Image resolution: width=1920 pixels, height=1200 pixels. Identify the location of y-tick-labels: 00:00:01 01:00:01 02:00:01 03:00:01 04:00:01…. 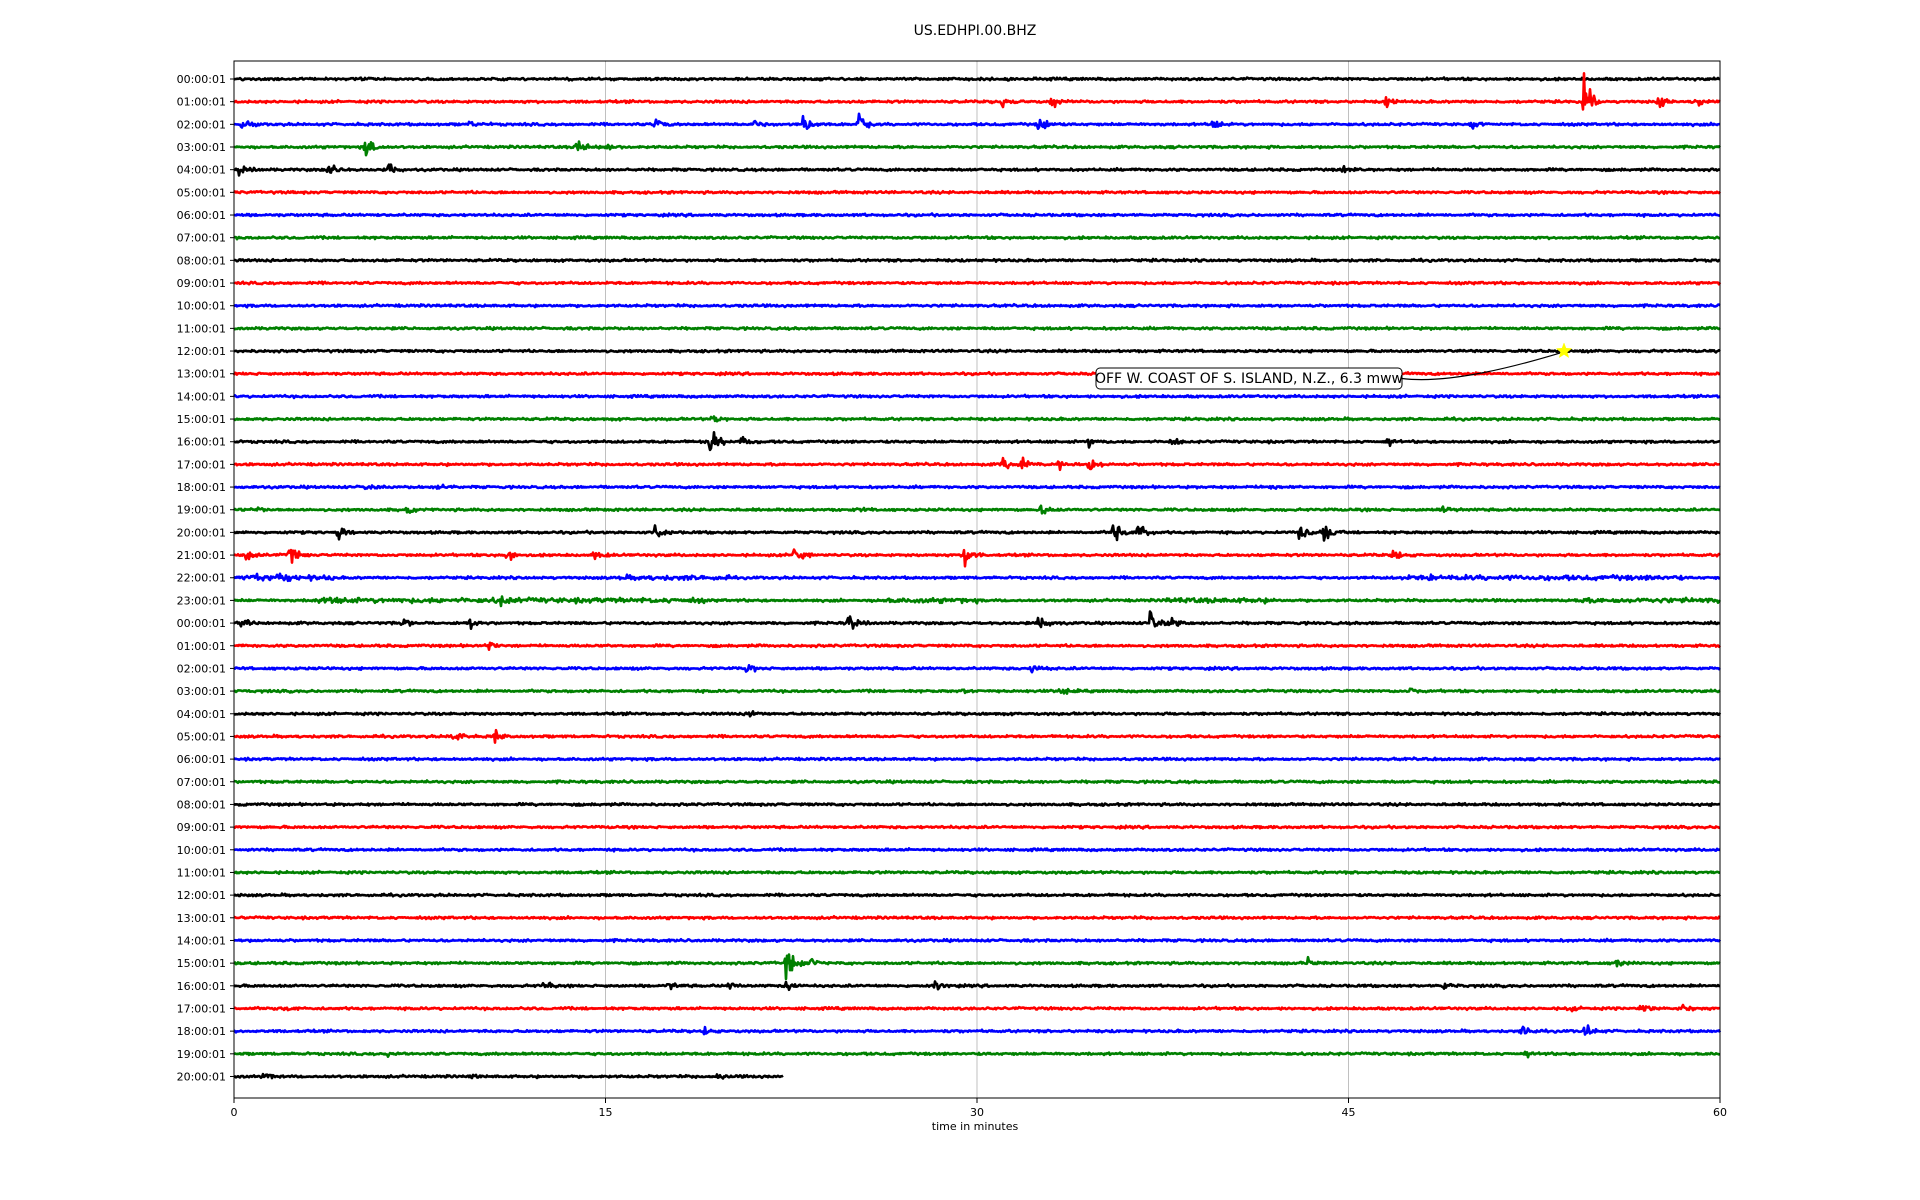
(205, 578).